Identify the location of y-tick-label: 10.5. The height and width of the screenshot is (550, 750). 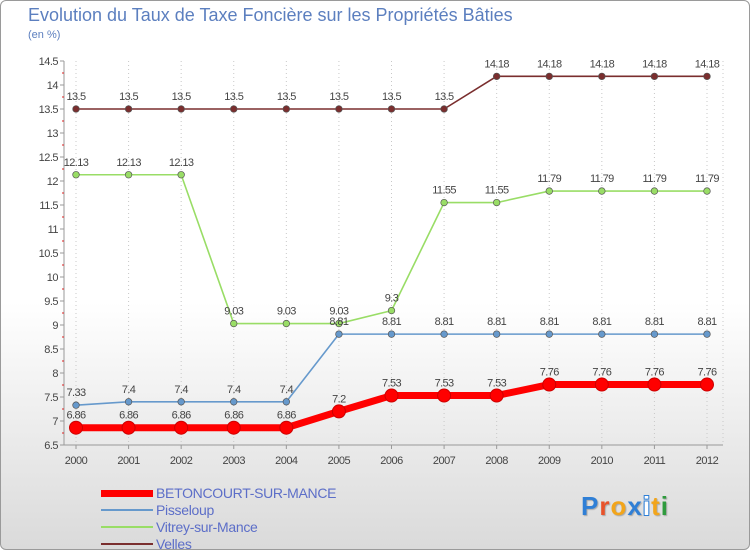
(49, 254).